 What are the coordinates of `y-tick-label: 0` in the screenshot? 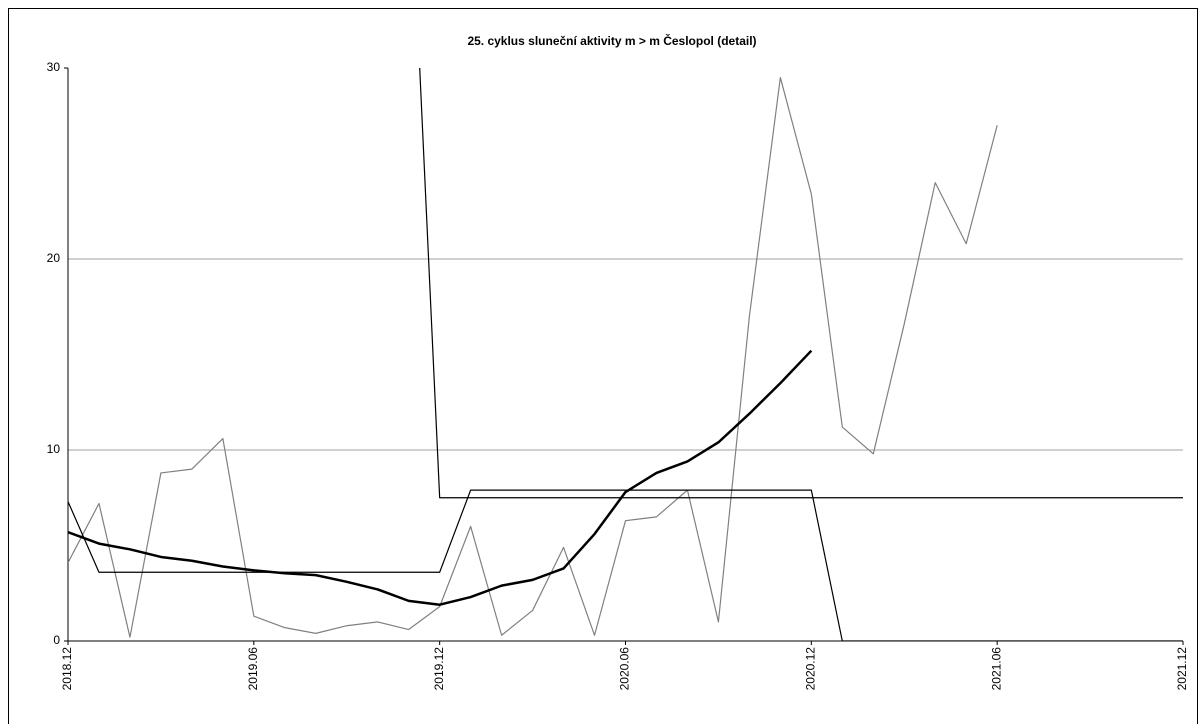 It's located at (56, 640).